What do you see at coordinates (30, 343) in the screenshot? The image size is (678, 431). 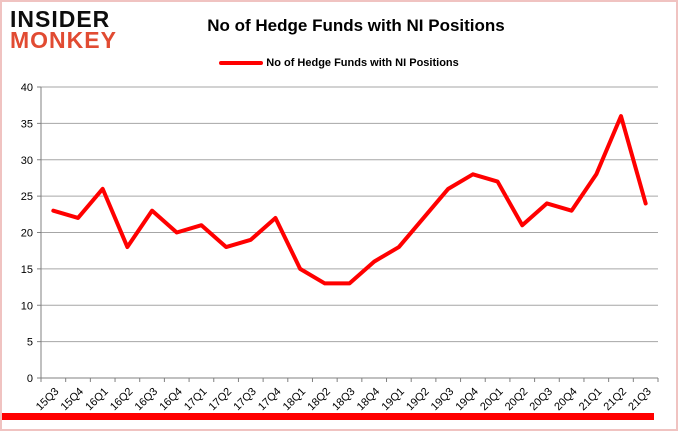 I see `svg-text: 5` at bounding box center [30, 343].